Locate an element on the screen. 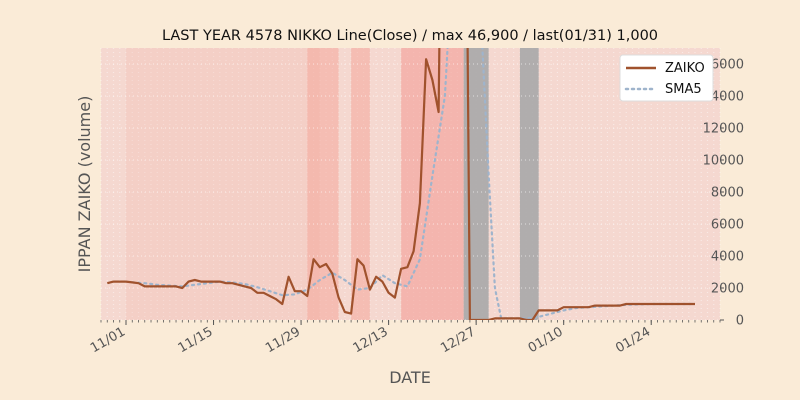  x-tick-label: 11/29 is located at coordinates (283, 340).